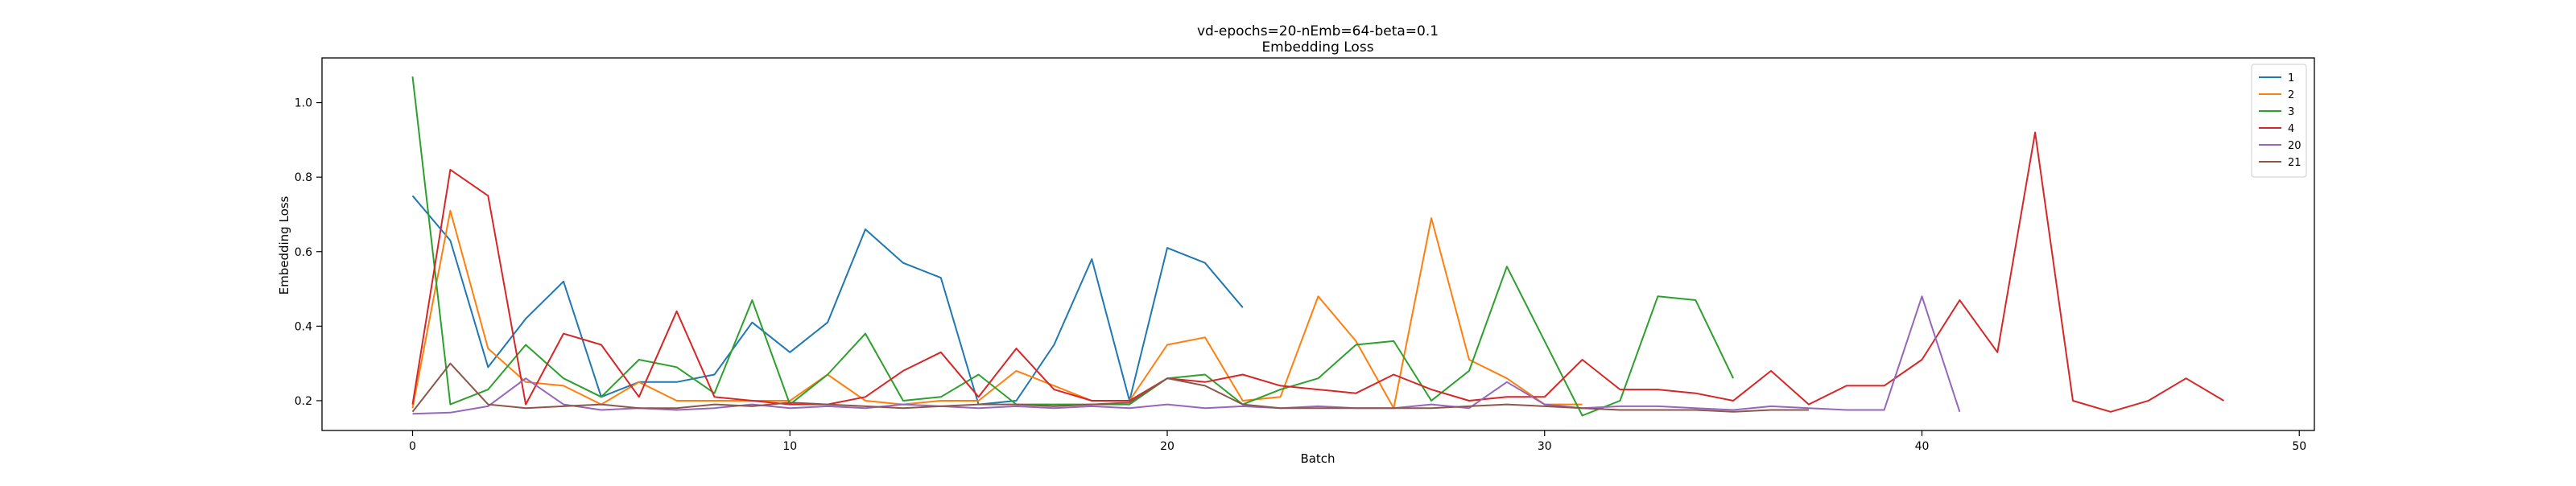 The height and width of the screenshot is (486, 2576). I want to click on legend-label-21: 21, so click(2294, 163).